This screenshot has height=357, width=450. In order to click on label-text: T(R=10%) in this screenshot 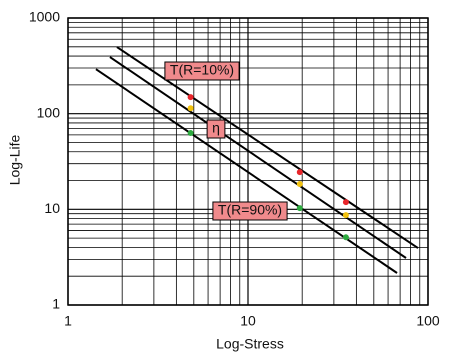, I will do `click(202, 70)`.